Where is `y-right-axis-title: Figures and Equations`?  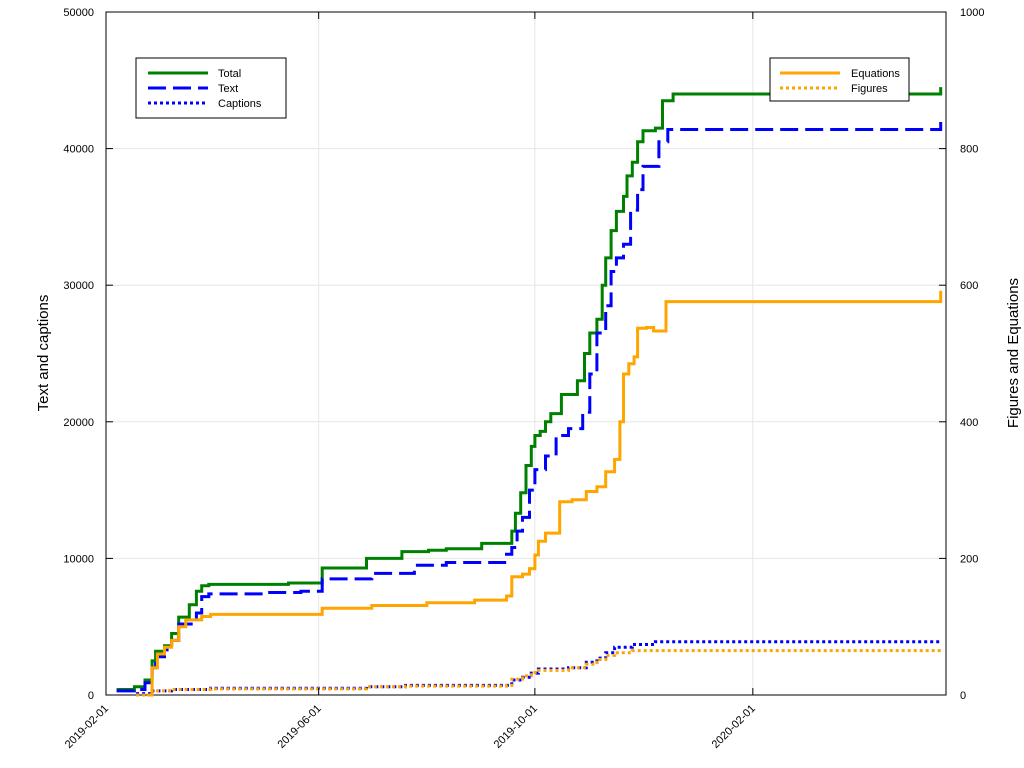 y-right-axis-title: Figures and Equations is located at coordinates (1013, 353).